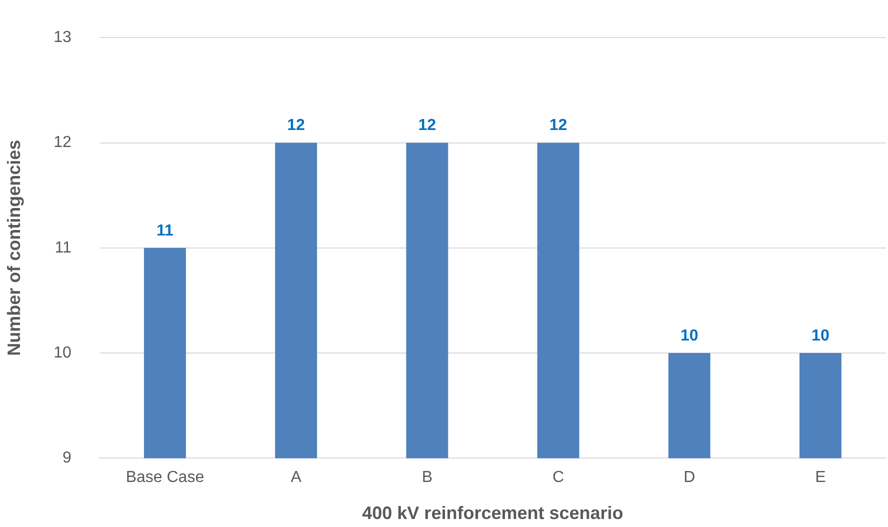 Image resolution: width=888 pixels, height=527 pixels. Describe the element at coordinates (63, 143) in the screenshot. I see `y-tick-label: 12` at that location.